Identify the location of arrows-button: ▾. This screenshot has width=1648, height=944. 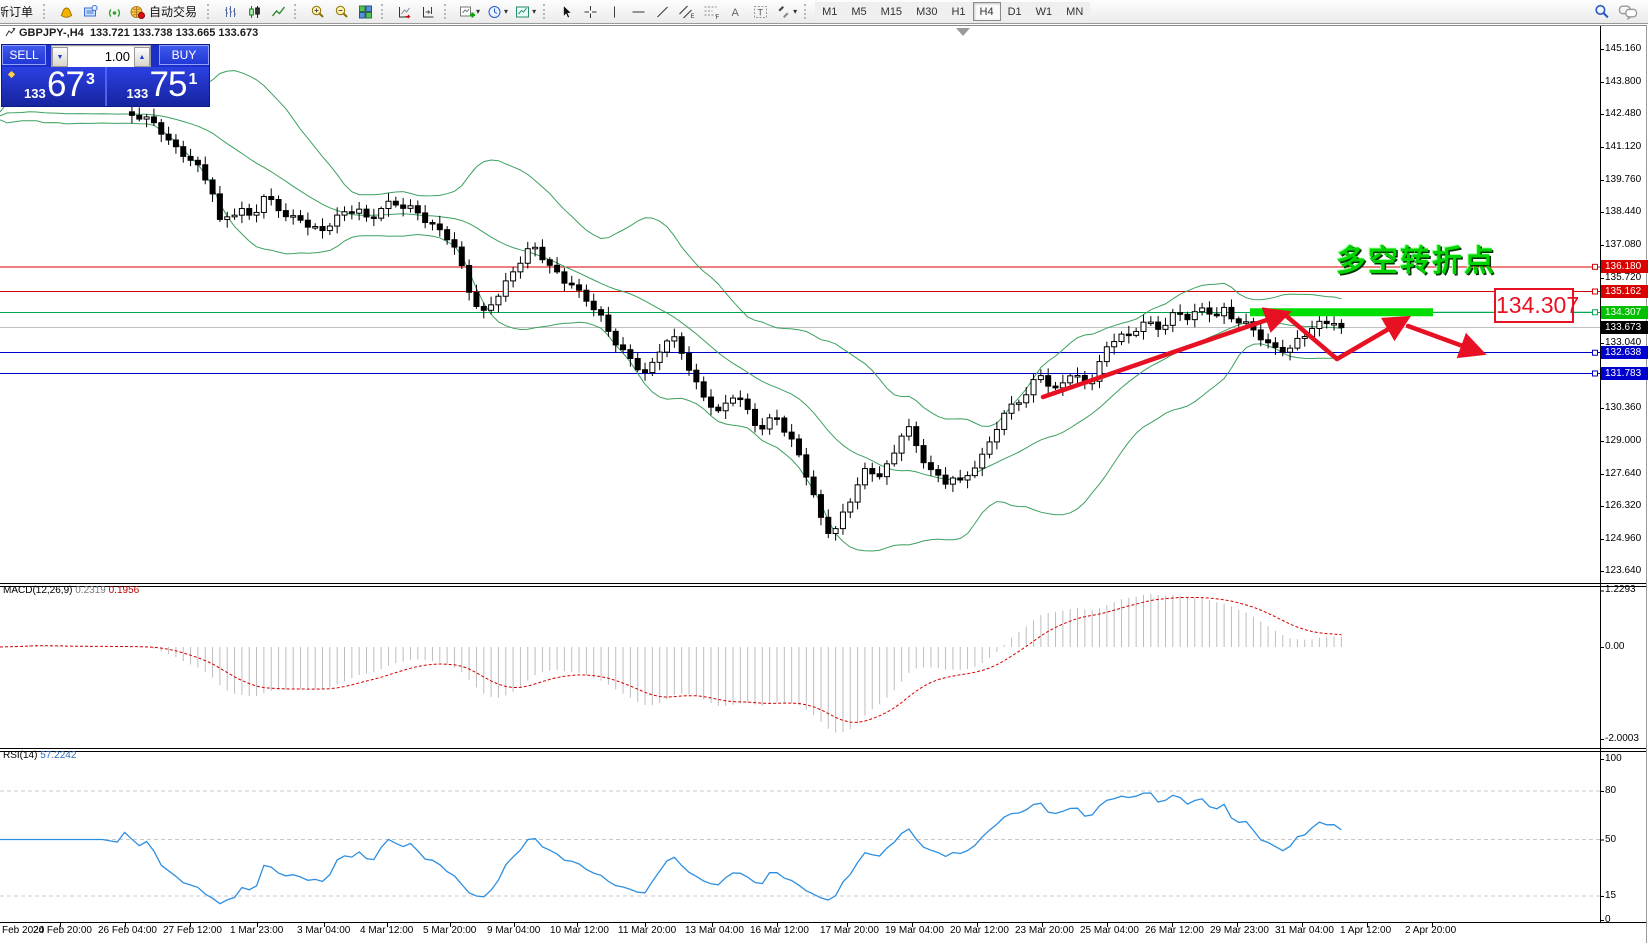
(786, 11).